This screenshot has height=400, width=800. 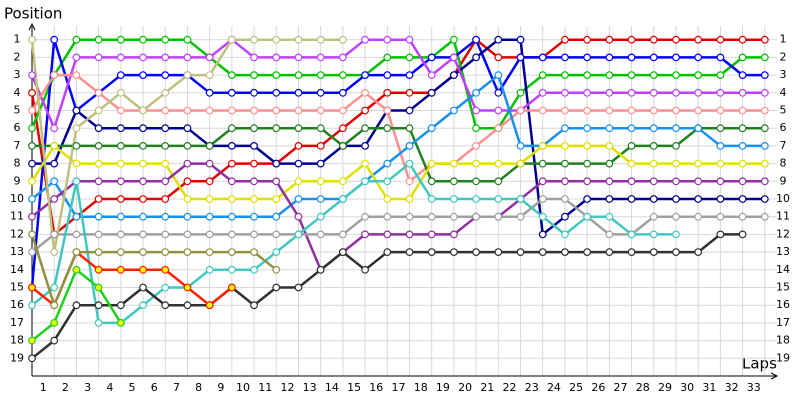 What do you see at coordinates (17, 357) in the screenshot?
I see `y-tick-label: 19` at bounding box center [17, 357].